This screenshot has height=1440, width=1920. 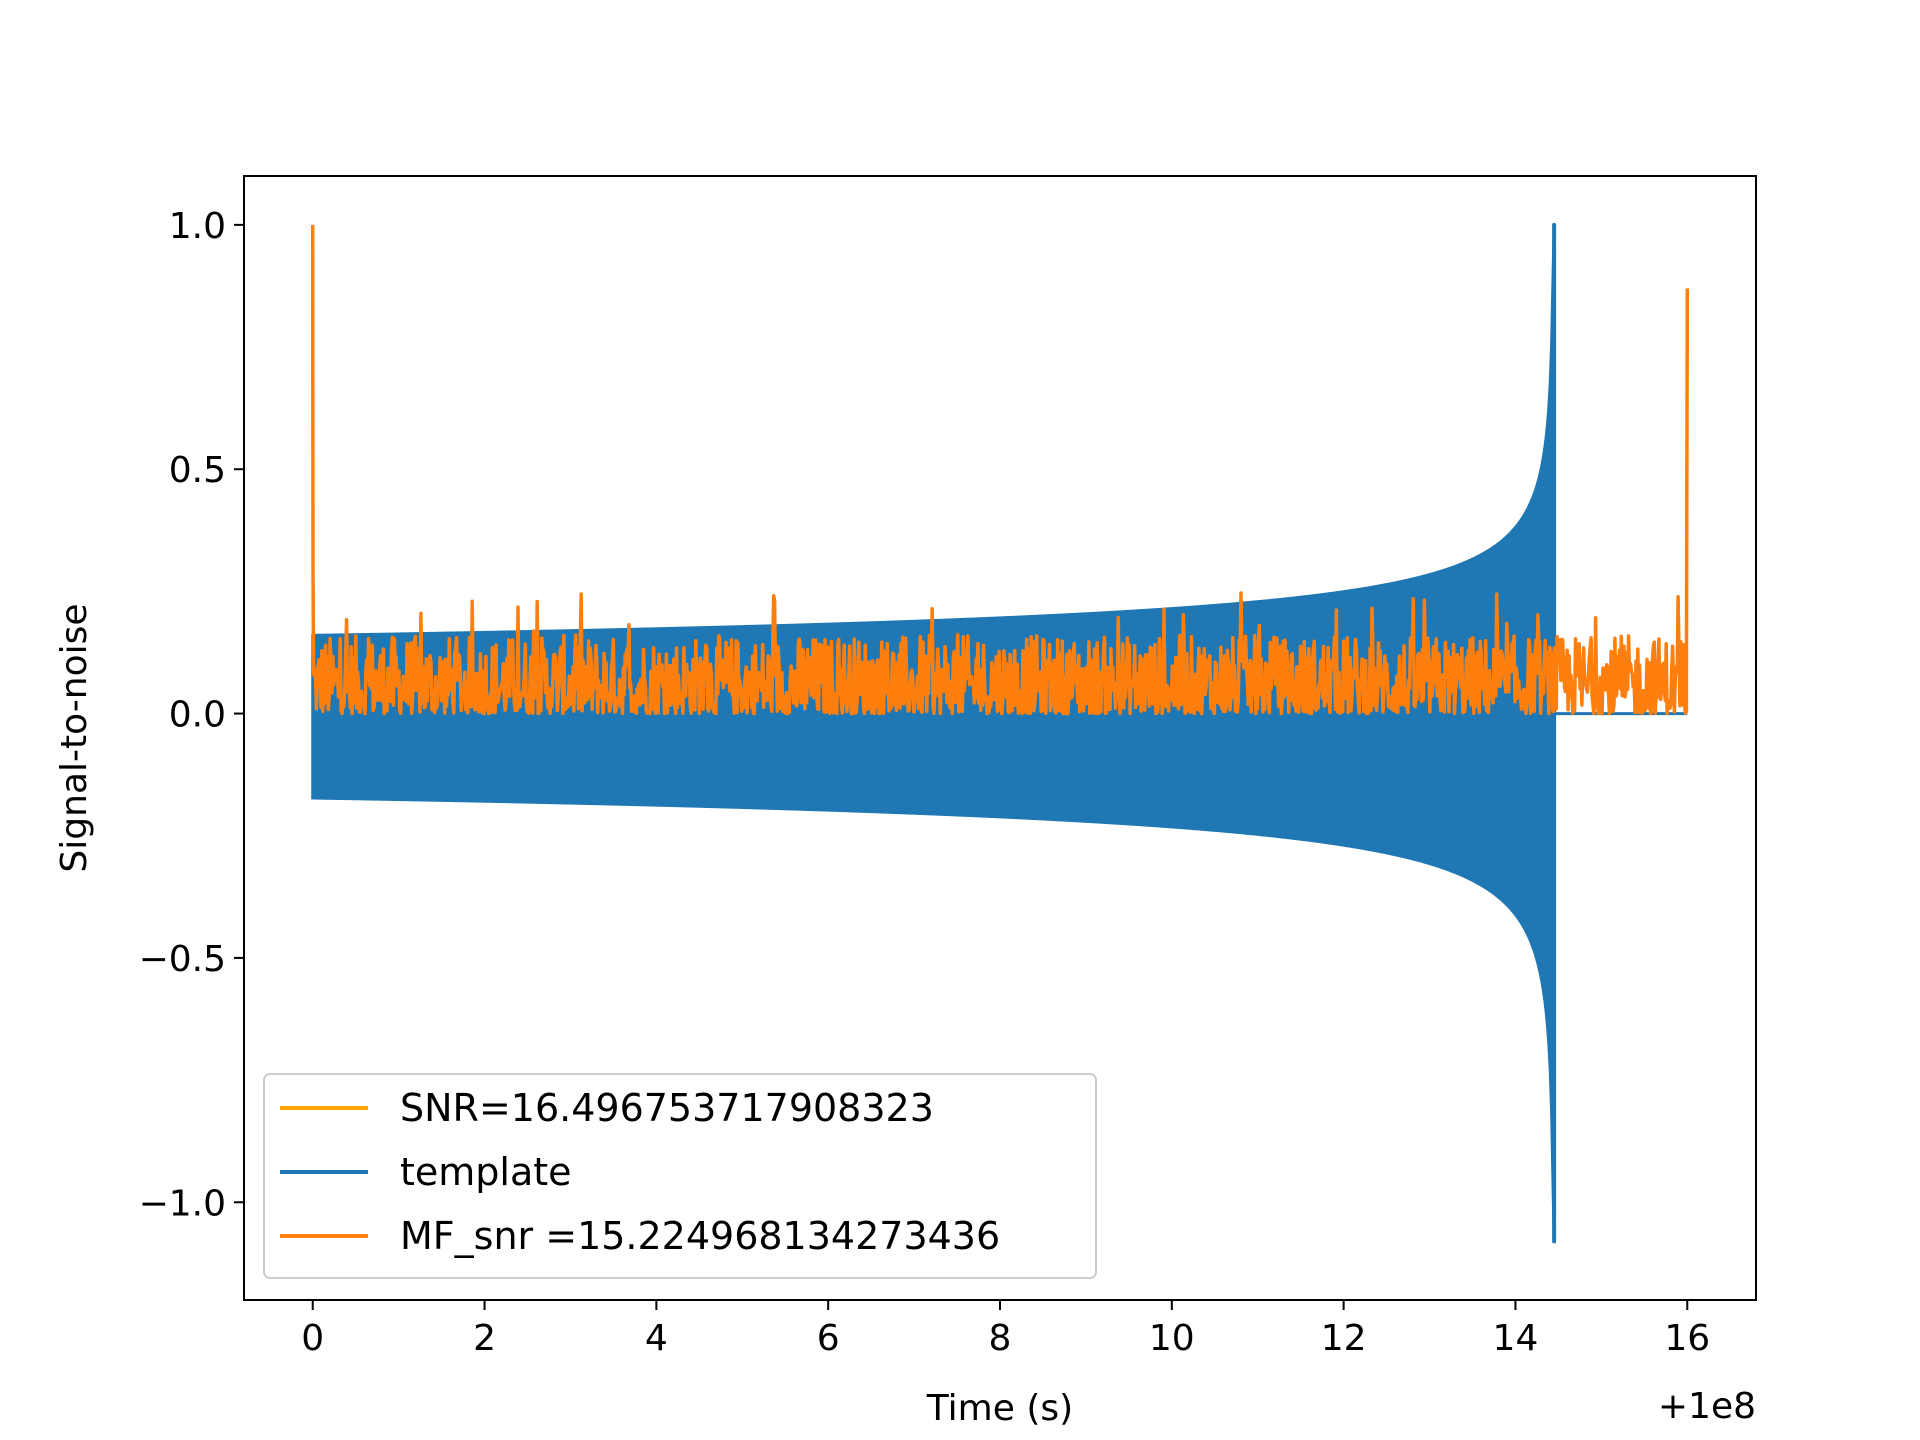 I want to click on x-tick-label: 10, so click(x=1172, y=1338).